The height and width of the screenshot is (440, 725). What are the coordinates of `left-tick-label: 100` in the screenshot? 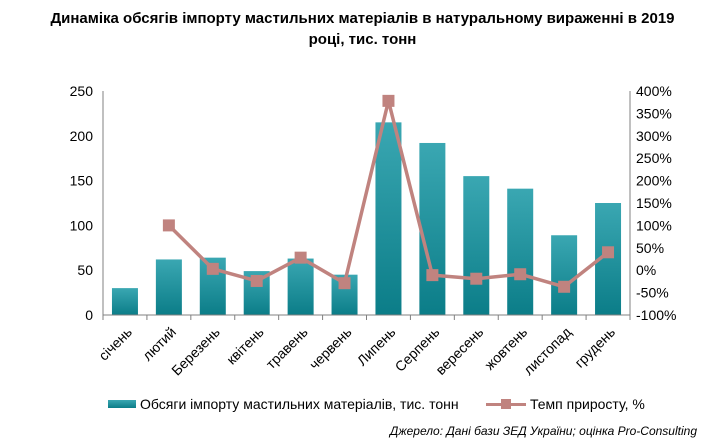 It's located at (82, 225).